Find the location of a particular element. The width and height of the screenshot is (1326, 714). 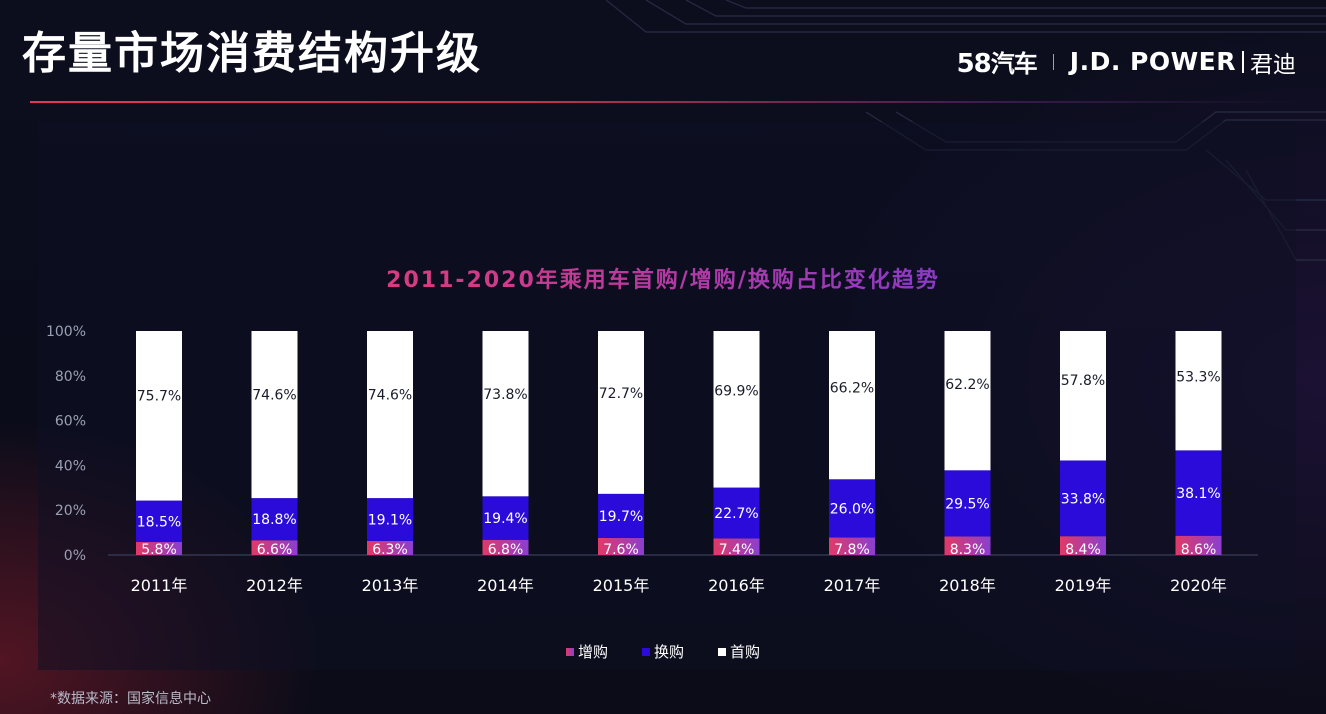

data-label-shougou: 72.7% is located at coordinates (621, 394).